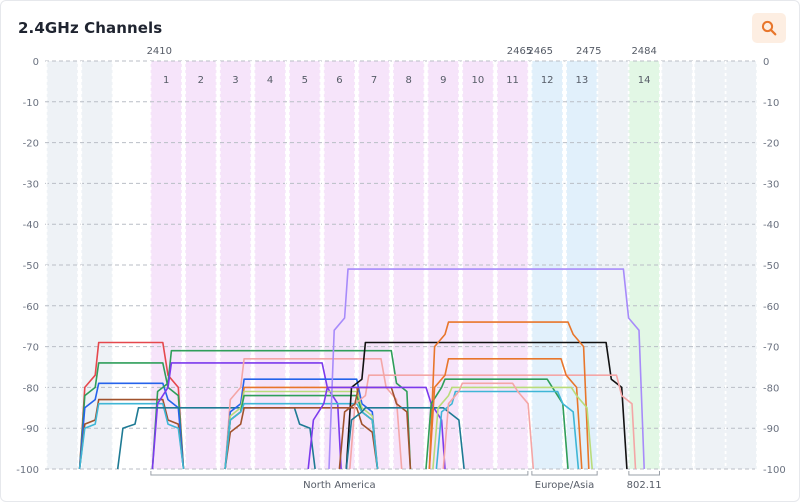 This screenshot has height=502, width=800. Describe the element at coordinates (235, 80) in the screenshot. I see `channel-label: 3` at that location.